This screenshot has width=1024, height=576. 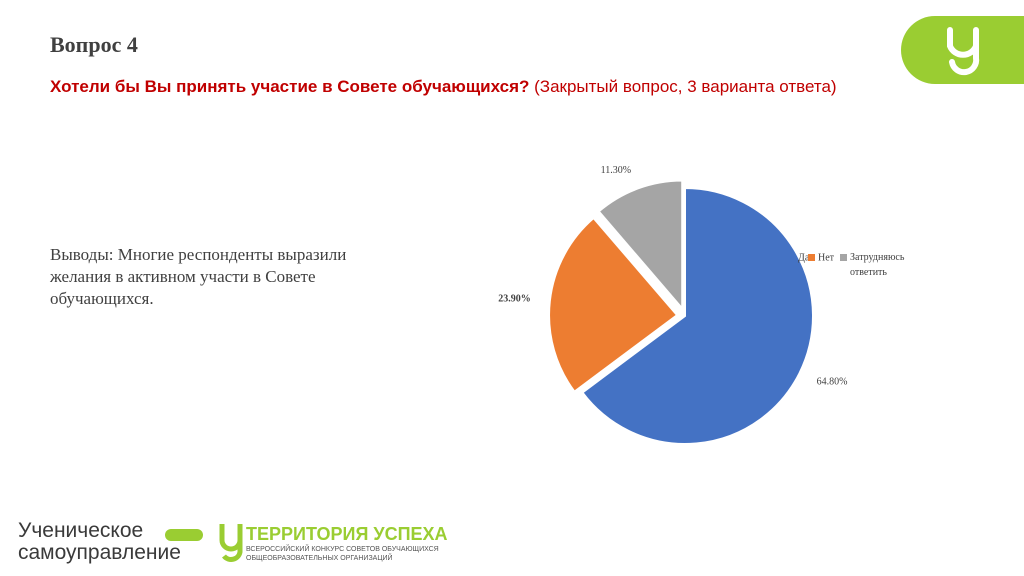 What do you see at coordinates (184, 535) in the screenshot?
I see `logo-pill` at bounding box center [184, 535].